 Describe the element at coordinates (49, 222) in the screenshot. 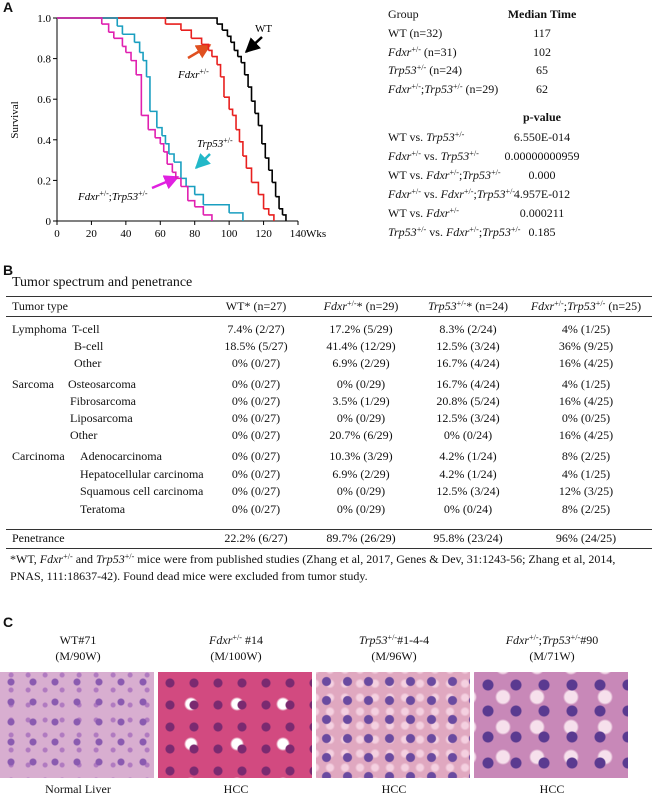

I see `y-tick-label: 0` at that location.